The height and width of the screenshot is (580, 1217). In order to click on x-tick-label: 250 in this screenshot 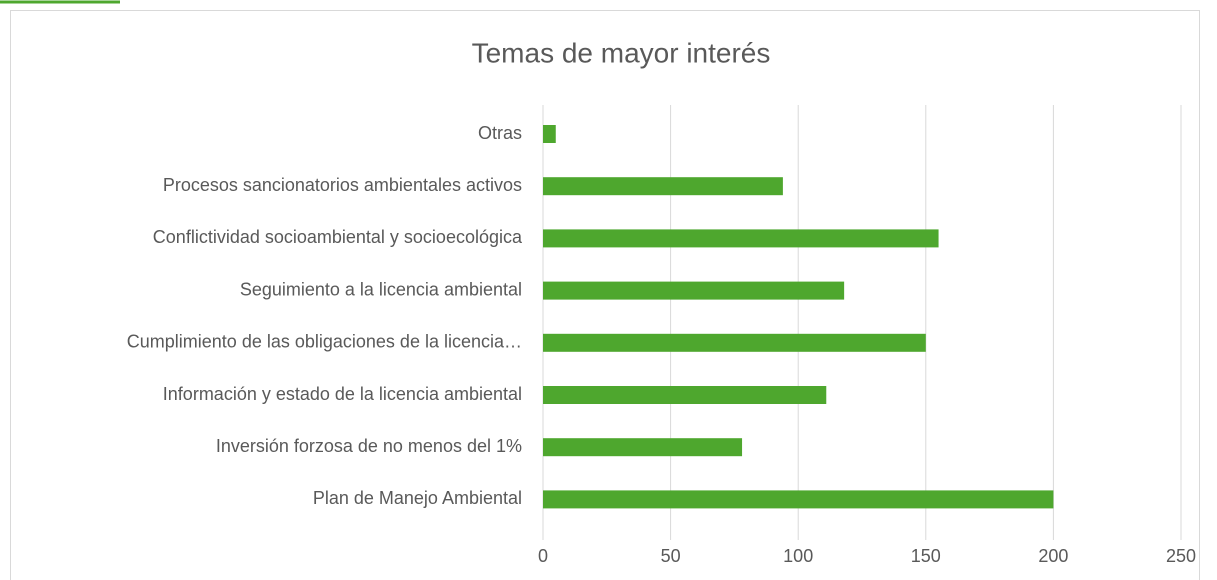, I will do `click(1181, 556)`.